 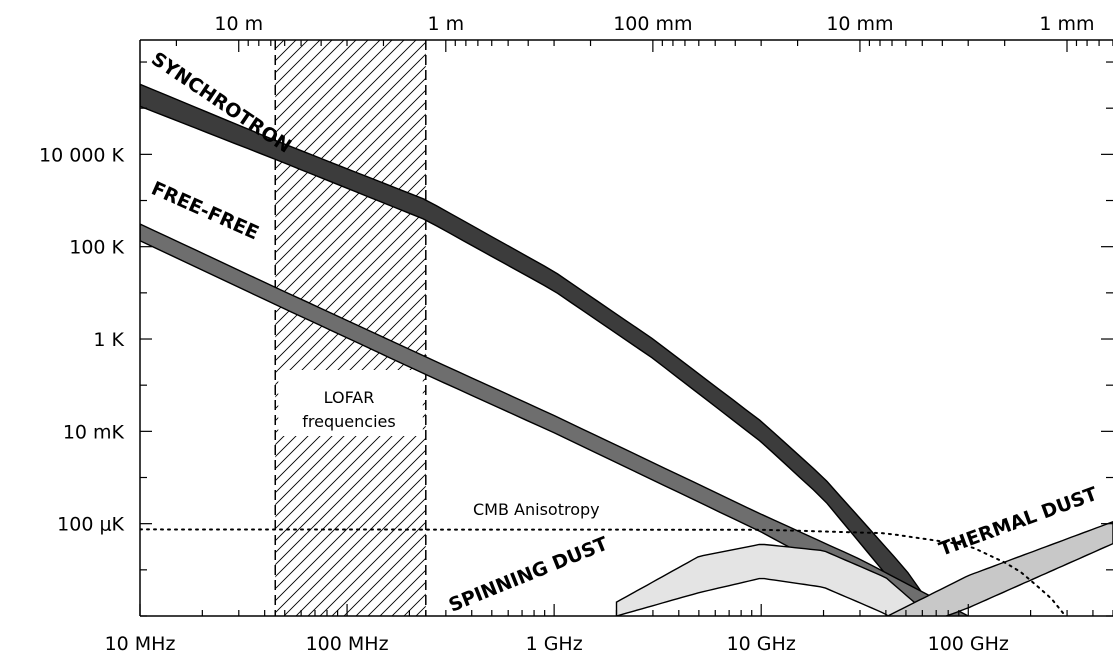 What do you see at coordinates (96, 248) in the screenshot?
I see `y-tick-label: 100 K` at bounding box center [96, 248].